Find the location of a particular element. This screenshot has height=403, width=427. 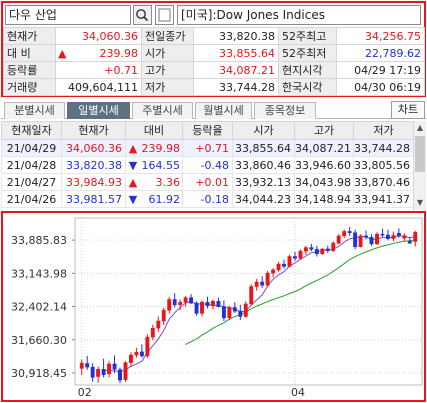

column-header: 대비 is located at coordinates (154, 130).